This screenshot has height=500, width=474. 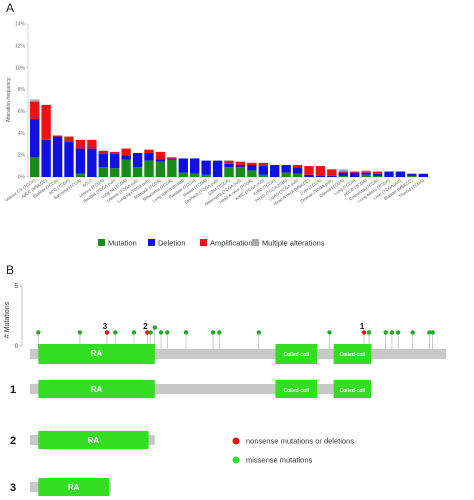 I want to click on lollipop-head-nonsense, so click(x=107, y=332).